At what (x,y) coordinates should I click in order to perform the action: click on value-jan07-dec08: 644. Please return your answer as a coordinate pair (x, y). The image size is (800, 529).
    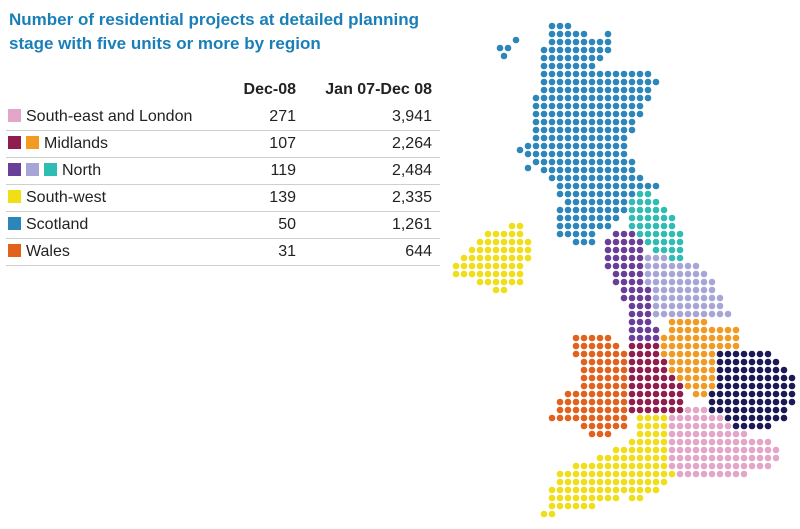
    Looking at the image, I should click on (418, 251).